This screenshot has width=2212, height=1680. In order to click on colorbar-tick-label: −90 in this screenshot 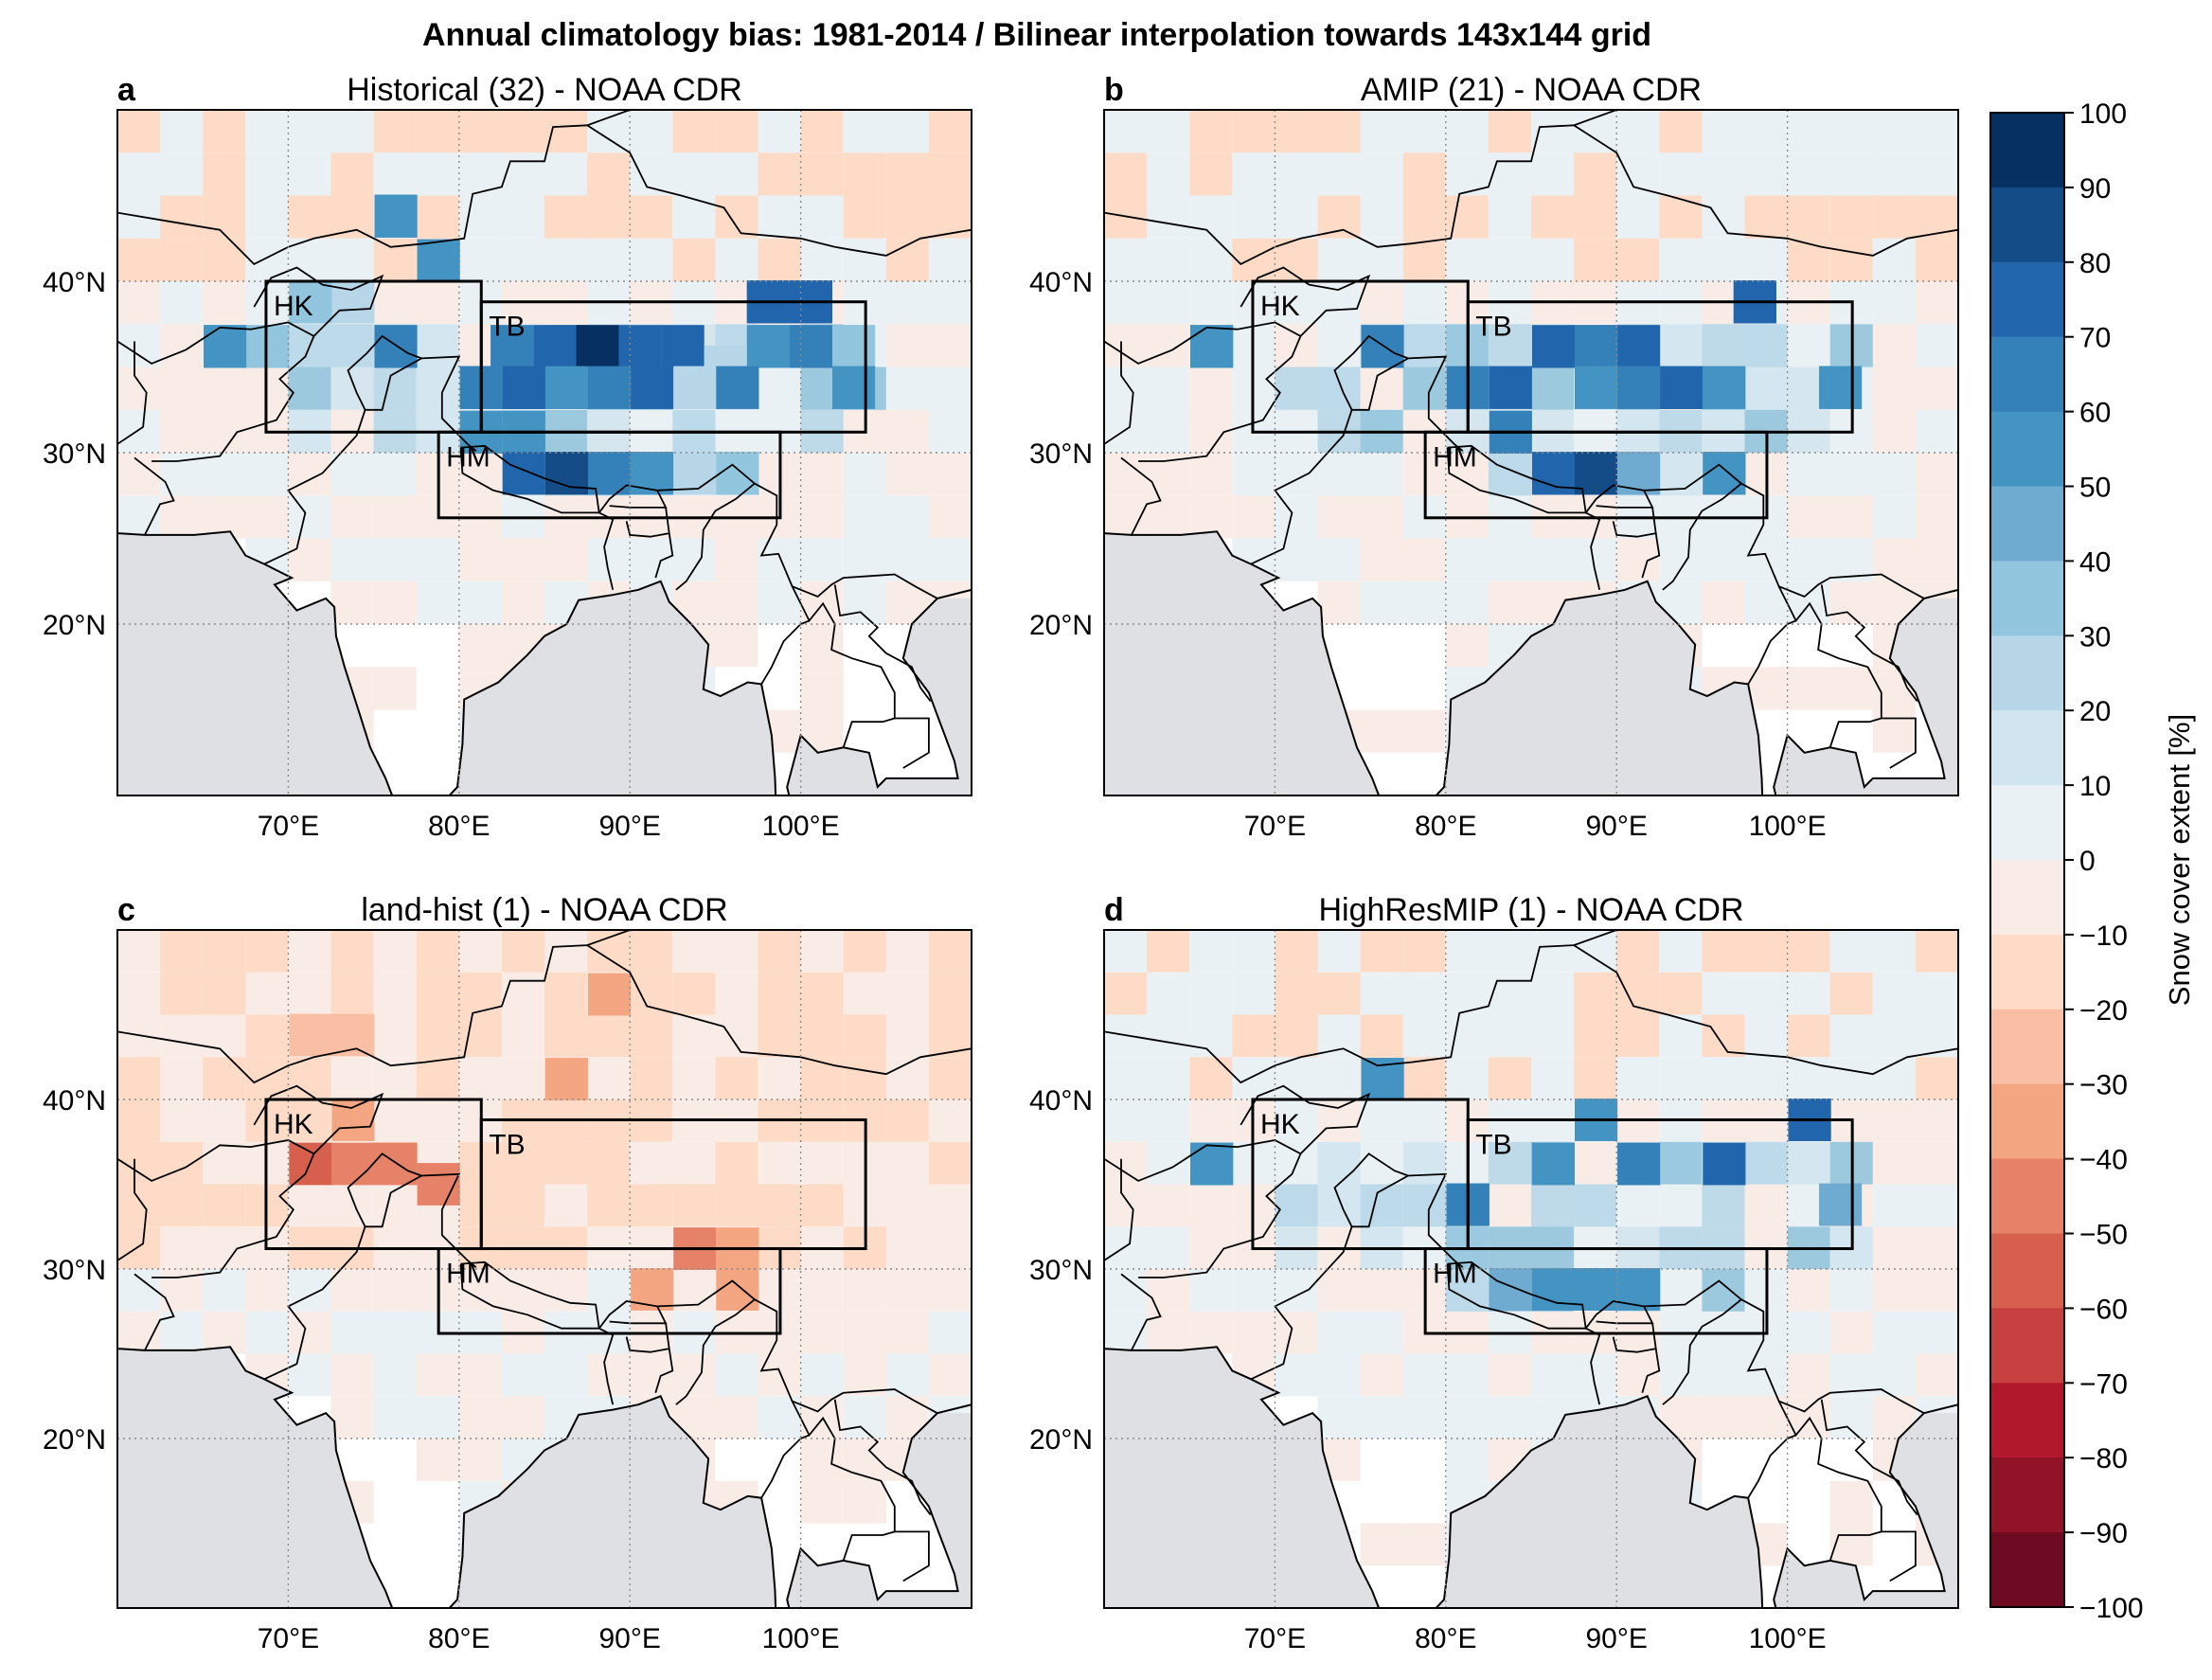, I will do `click(2103, 1534)`.